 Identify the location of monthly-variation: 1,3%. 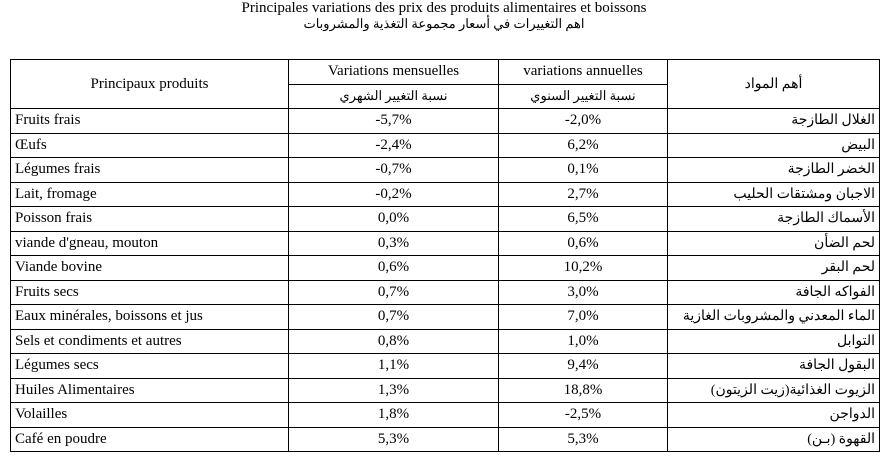
(393, 390).